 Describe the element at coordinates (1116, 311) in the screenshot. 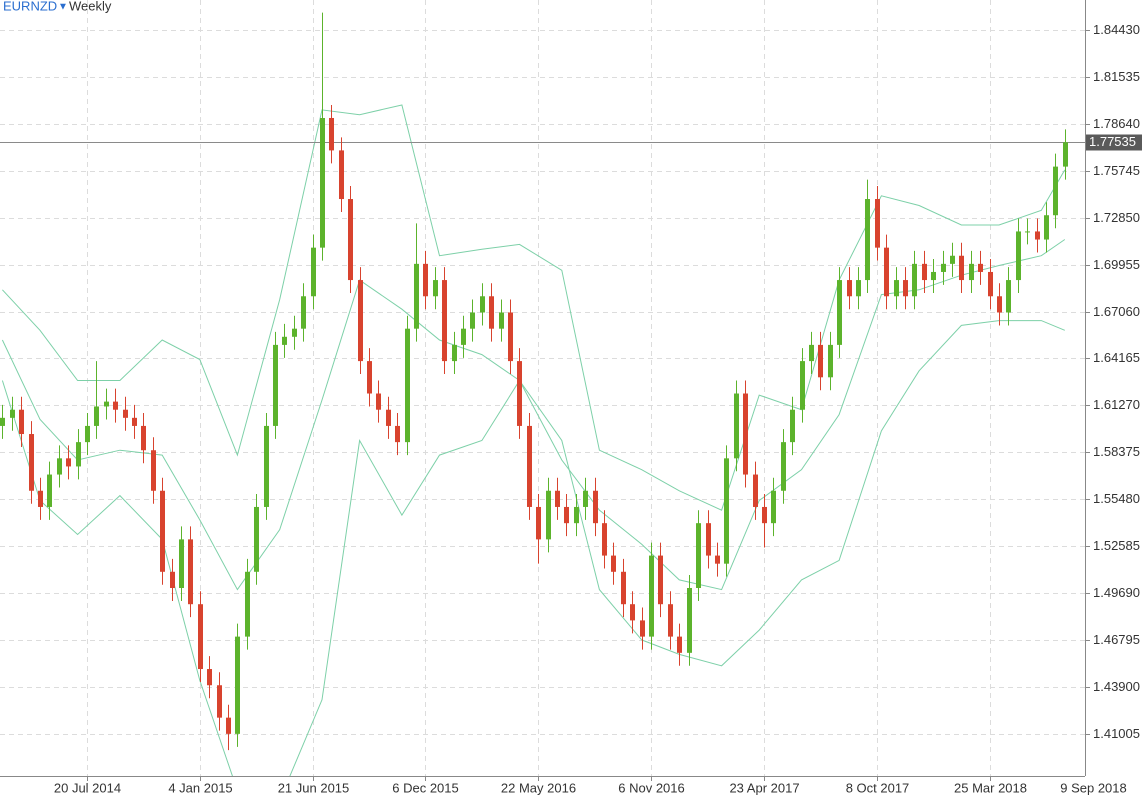

I see `y-tick-label: 1.67060` at that location.